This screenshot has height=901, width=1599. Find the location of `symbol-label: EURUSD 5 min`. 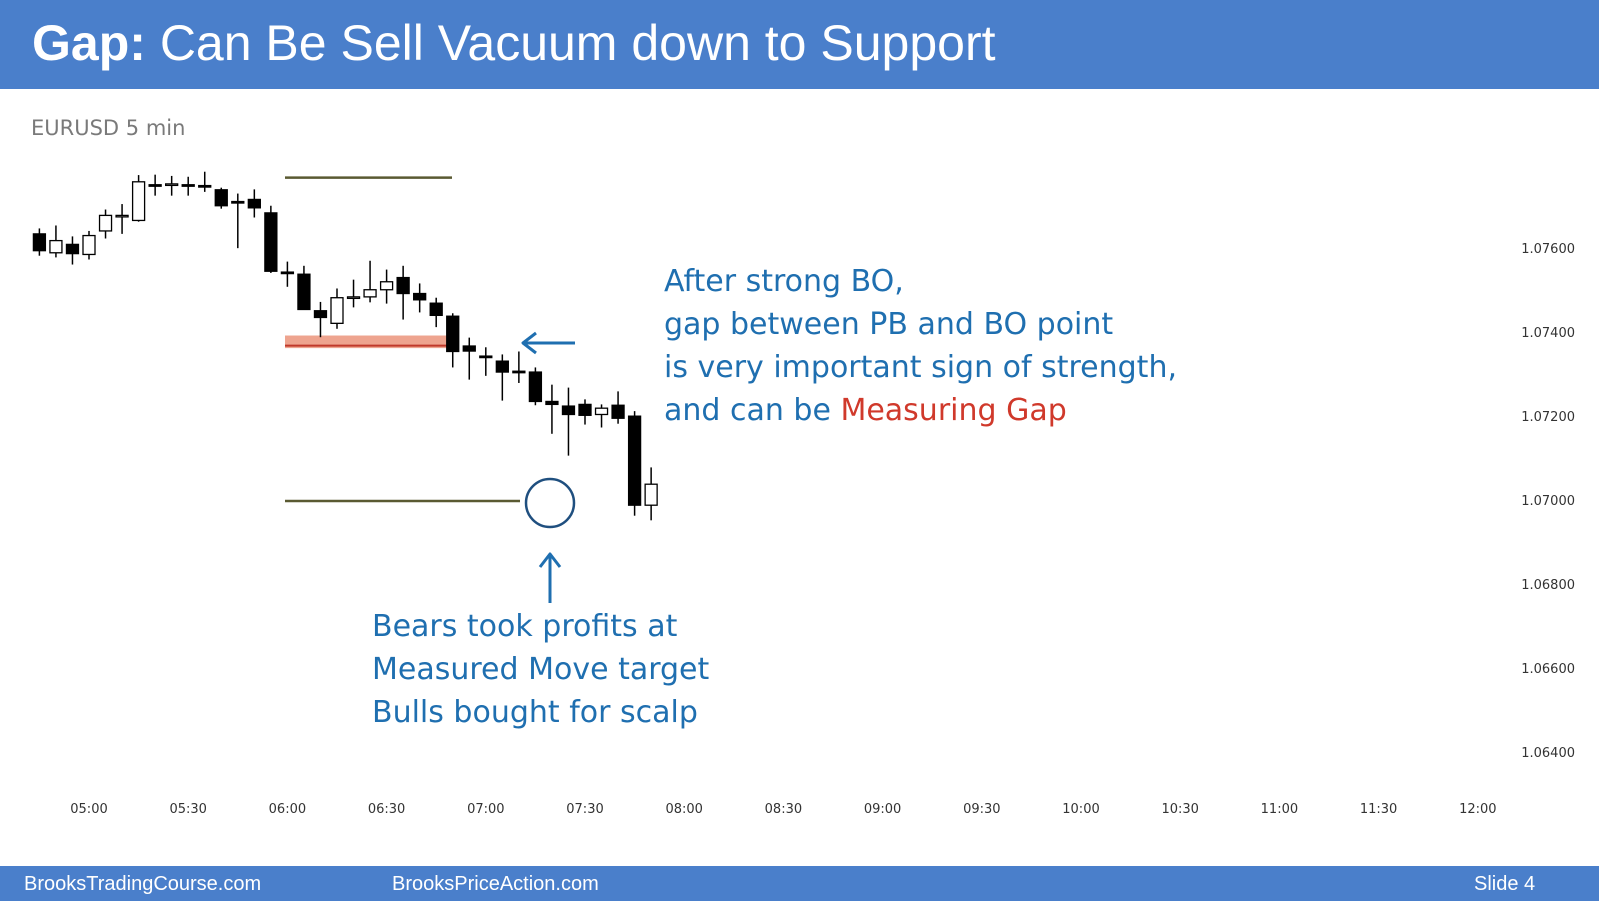

symbol-label: EURUSD 5 min is located at coordinates (108, 128).